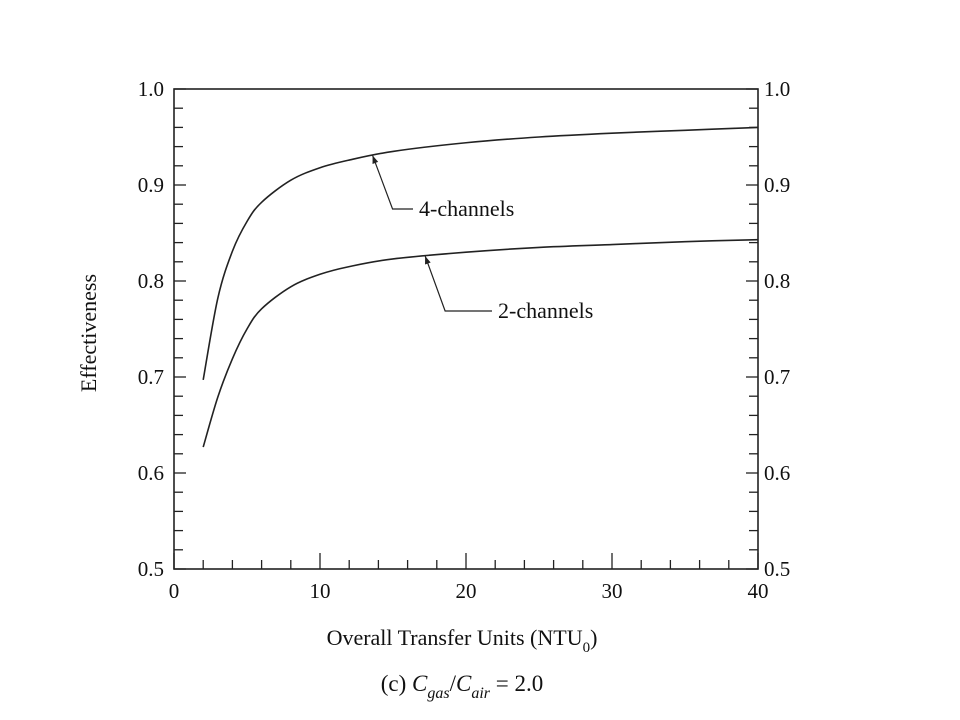  What do you see at coordinates (151, 281) in the screenshot?
I see `y-tick-label-left: 0.8` at bounding box center [151, 281].